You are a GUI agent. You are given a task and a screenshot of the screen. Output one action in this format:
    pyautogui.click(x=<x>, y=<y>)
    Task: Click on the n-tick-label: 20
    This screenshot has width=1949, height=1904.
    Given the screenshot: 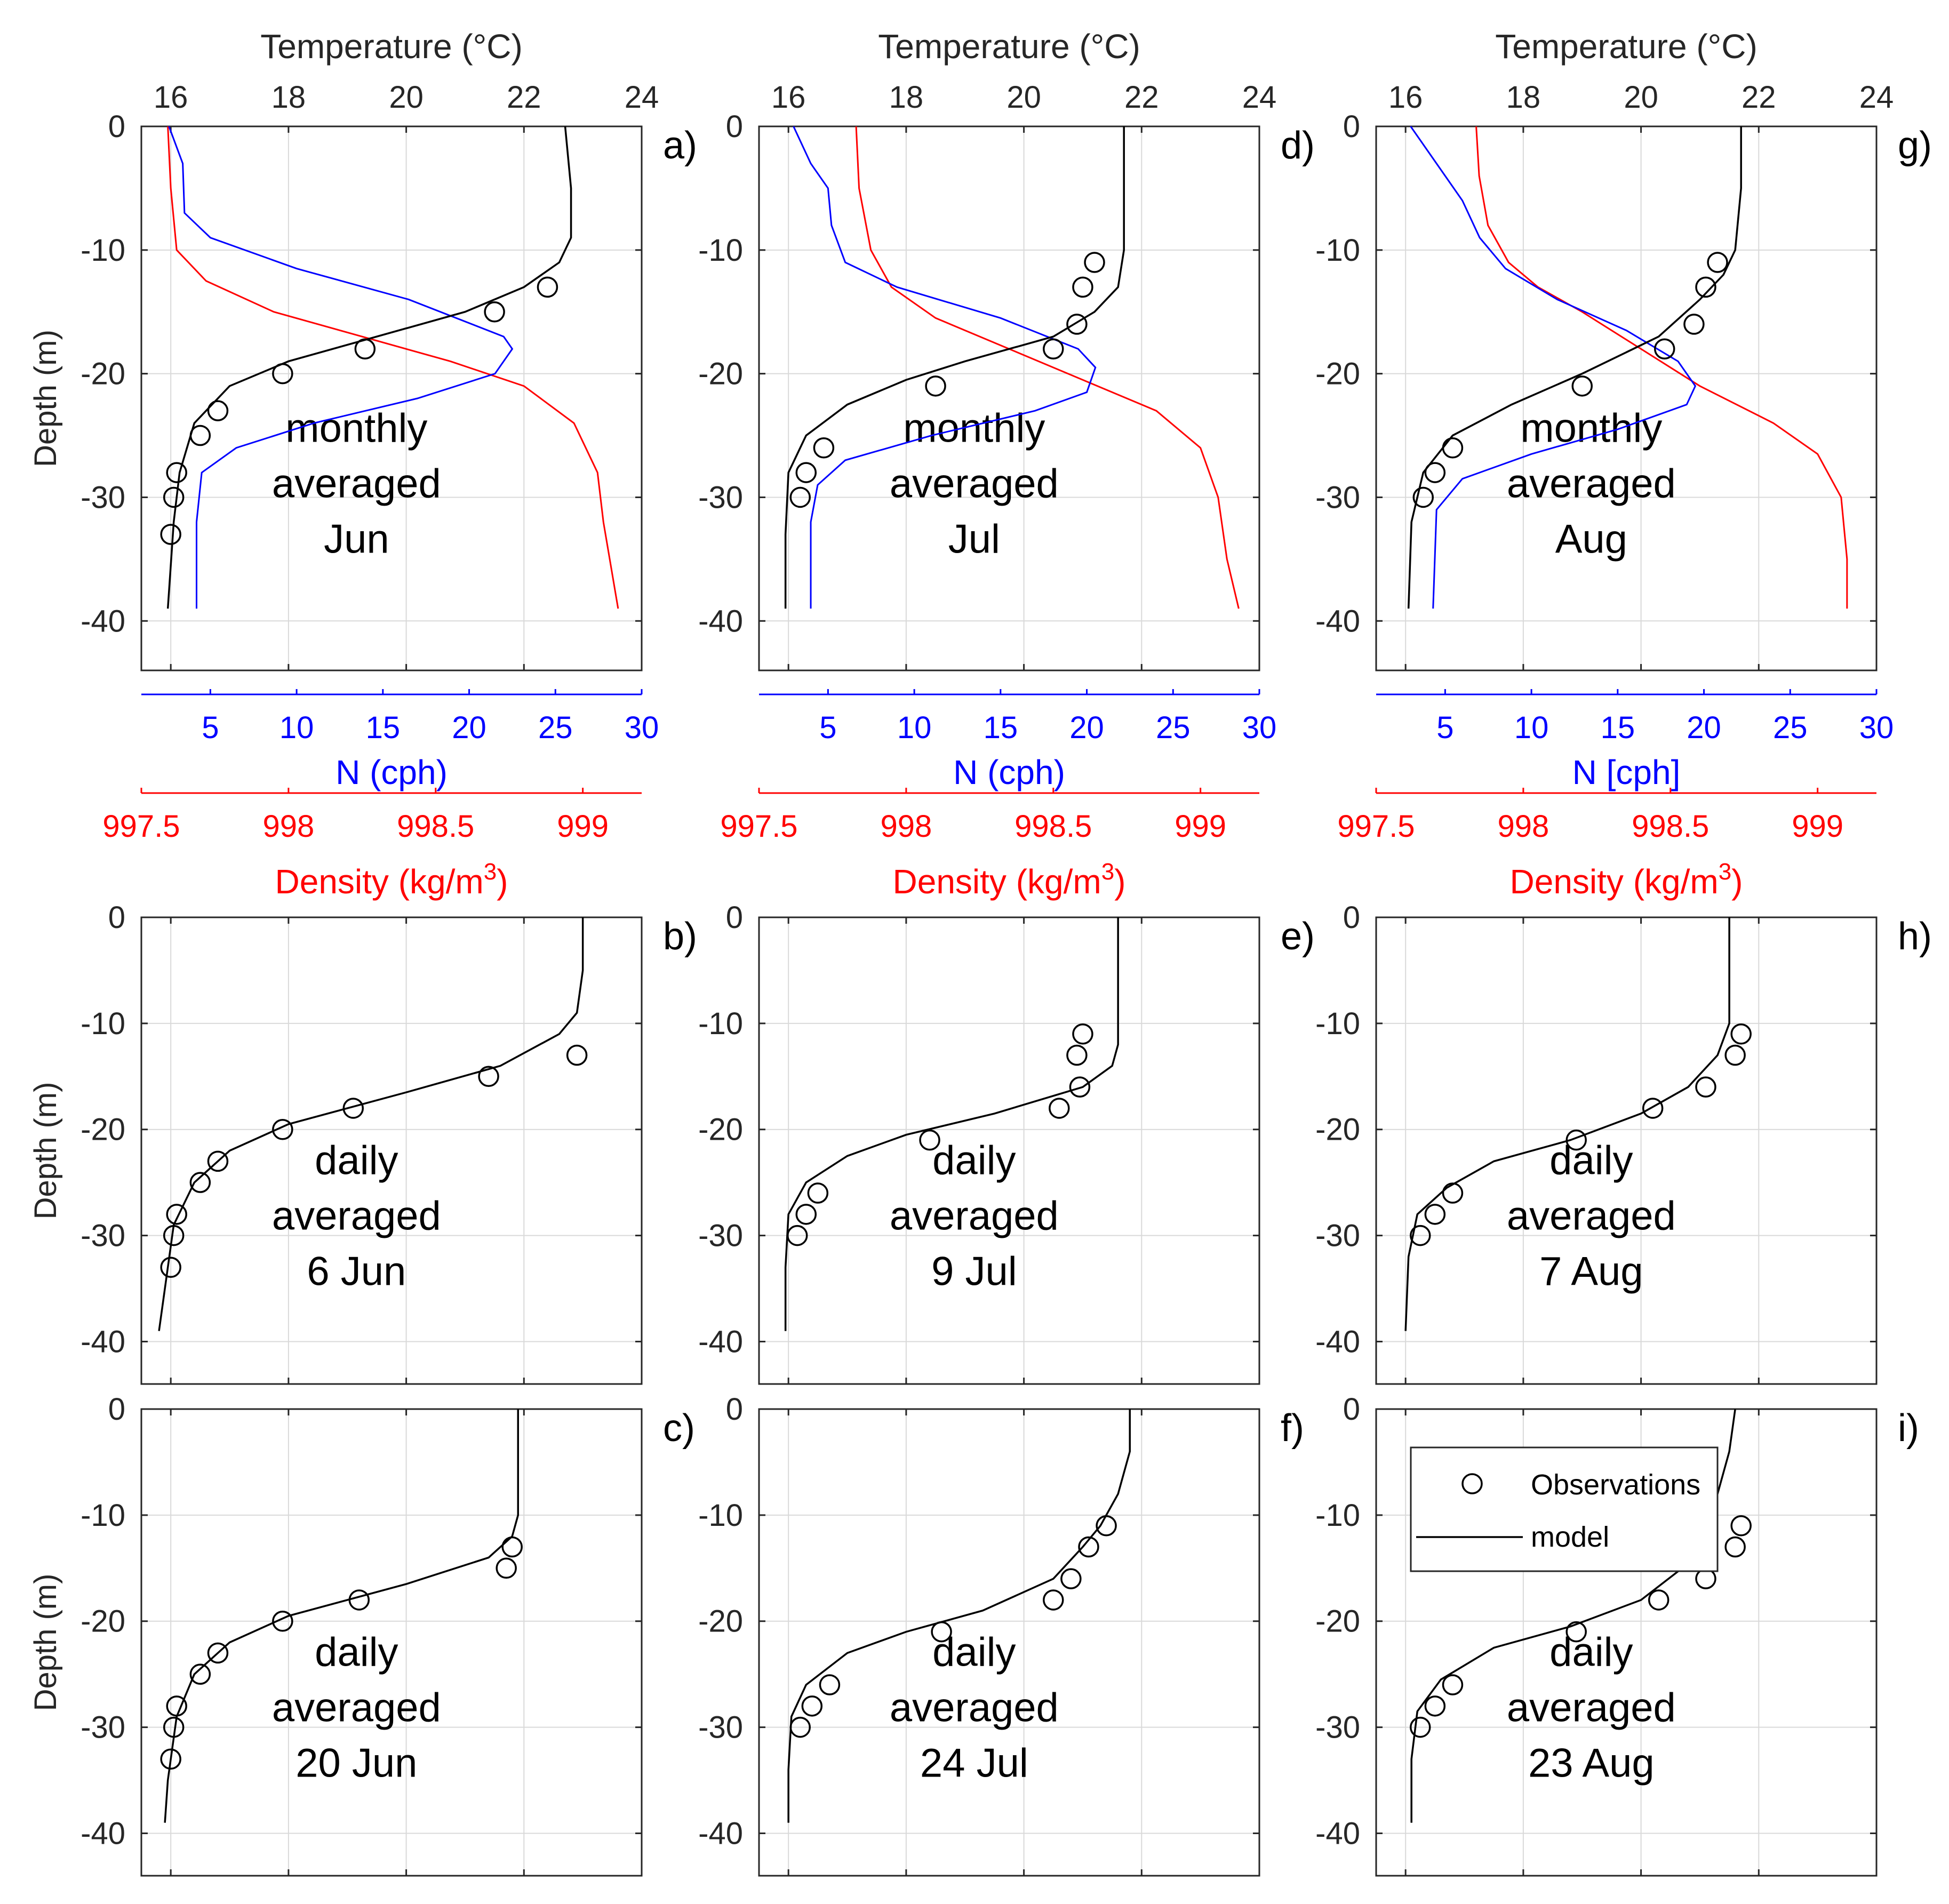 What is the action you would take?
    pyautogui.click(x=1086, y=727)
    